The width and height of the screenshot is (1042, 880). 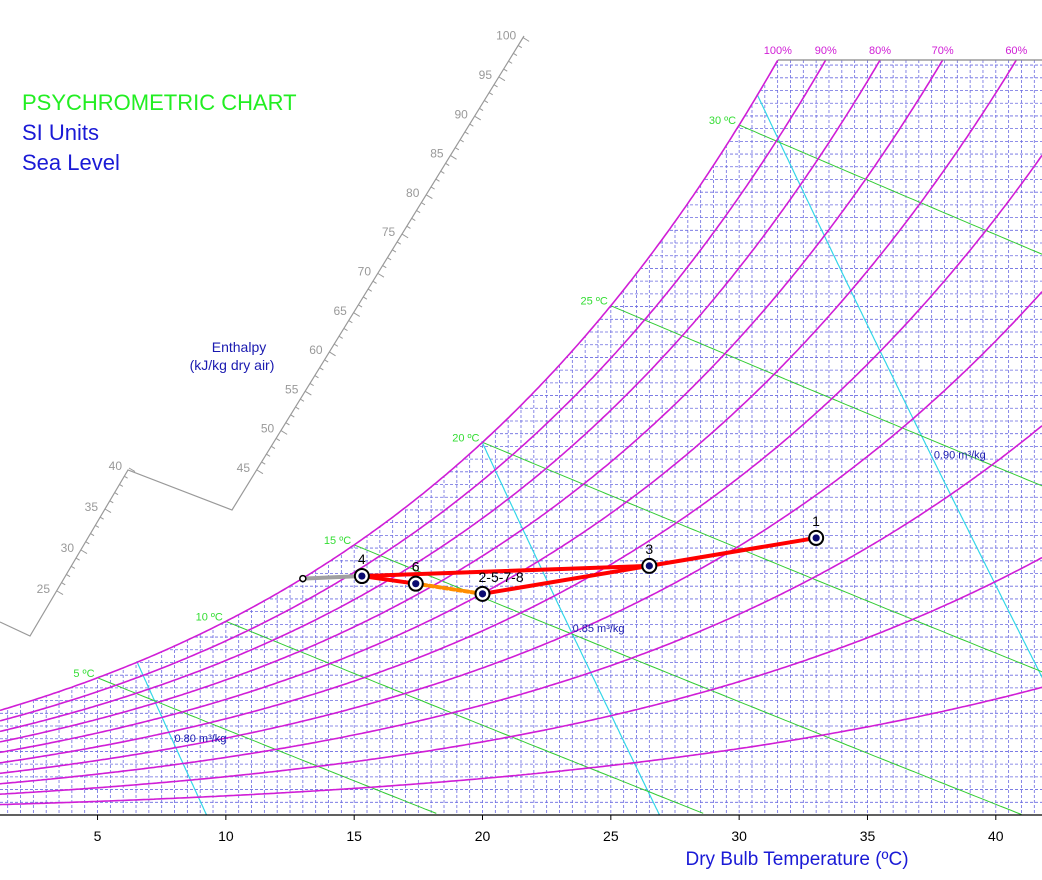 I want to click on x-axis-label: Dry Bulb Temperature (ºC), so click(x=796, y=859).